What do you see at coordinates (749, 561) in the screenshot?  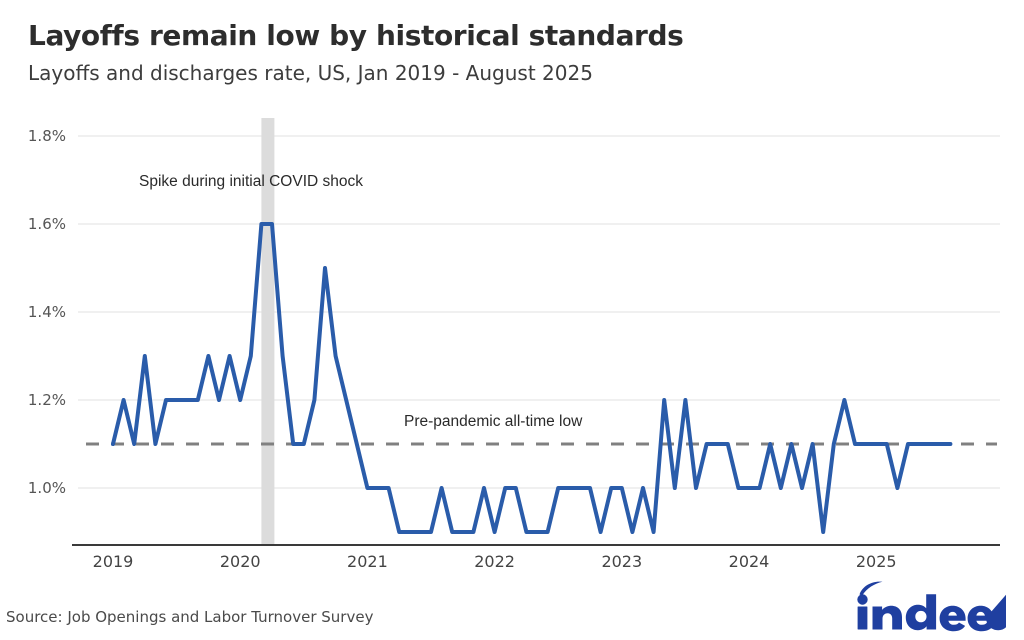 I see `x-axis-tick-label: 2024` at bounding box center [749, 561].